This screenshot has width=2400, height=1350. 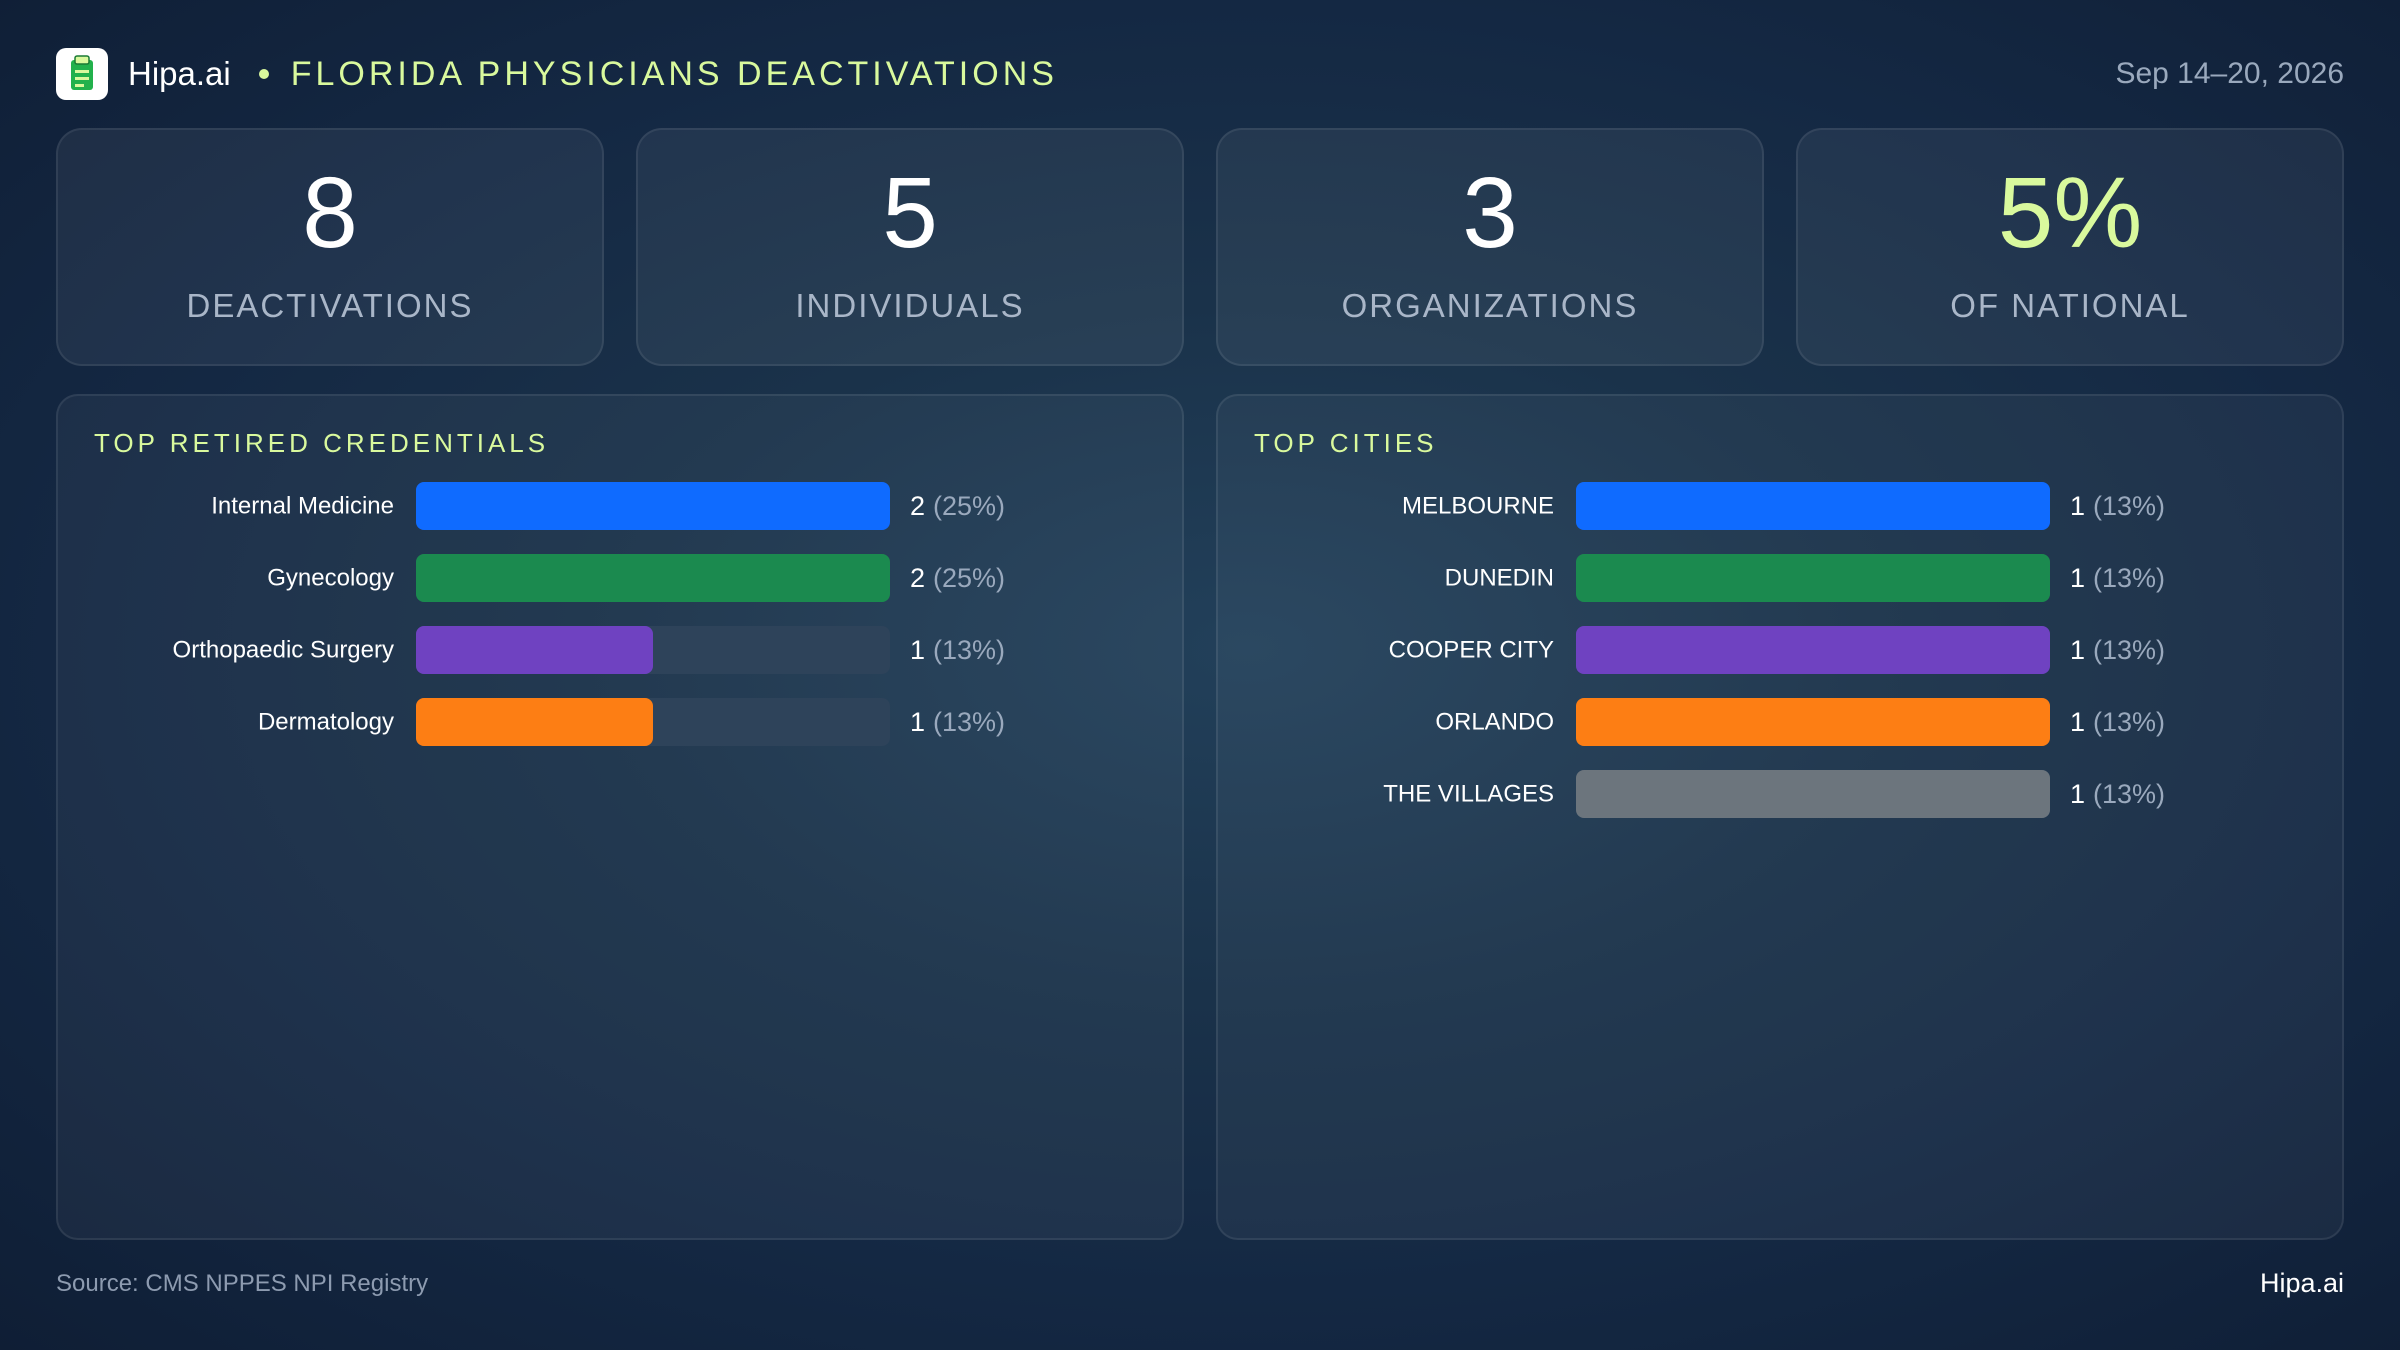 What do you see at coordinates (322, 443) in the screenshot?
I see `chart-title: TOP RETIRED CREDENTIALS` at bounding box center [322, 443].